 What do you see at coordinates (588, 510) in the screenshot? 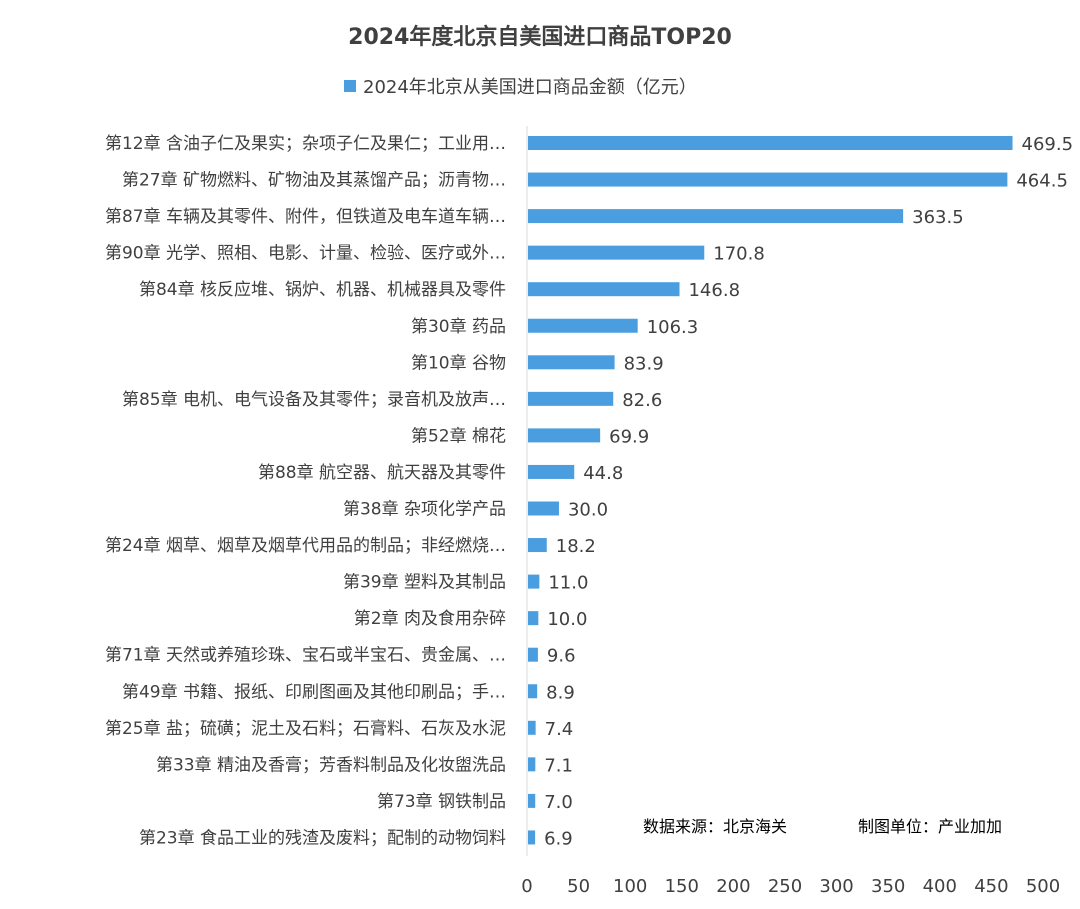
I see `value-label: 30.0` at bounding box center [588, 510].